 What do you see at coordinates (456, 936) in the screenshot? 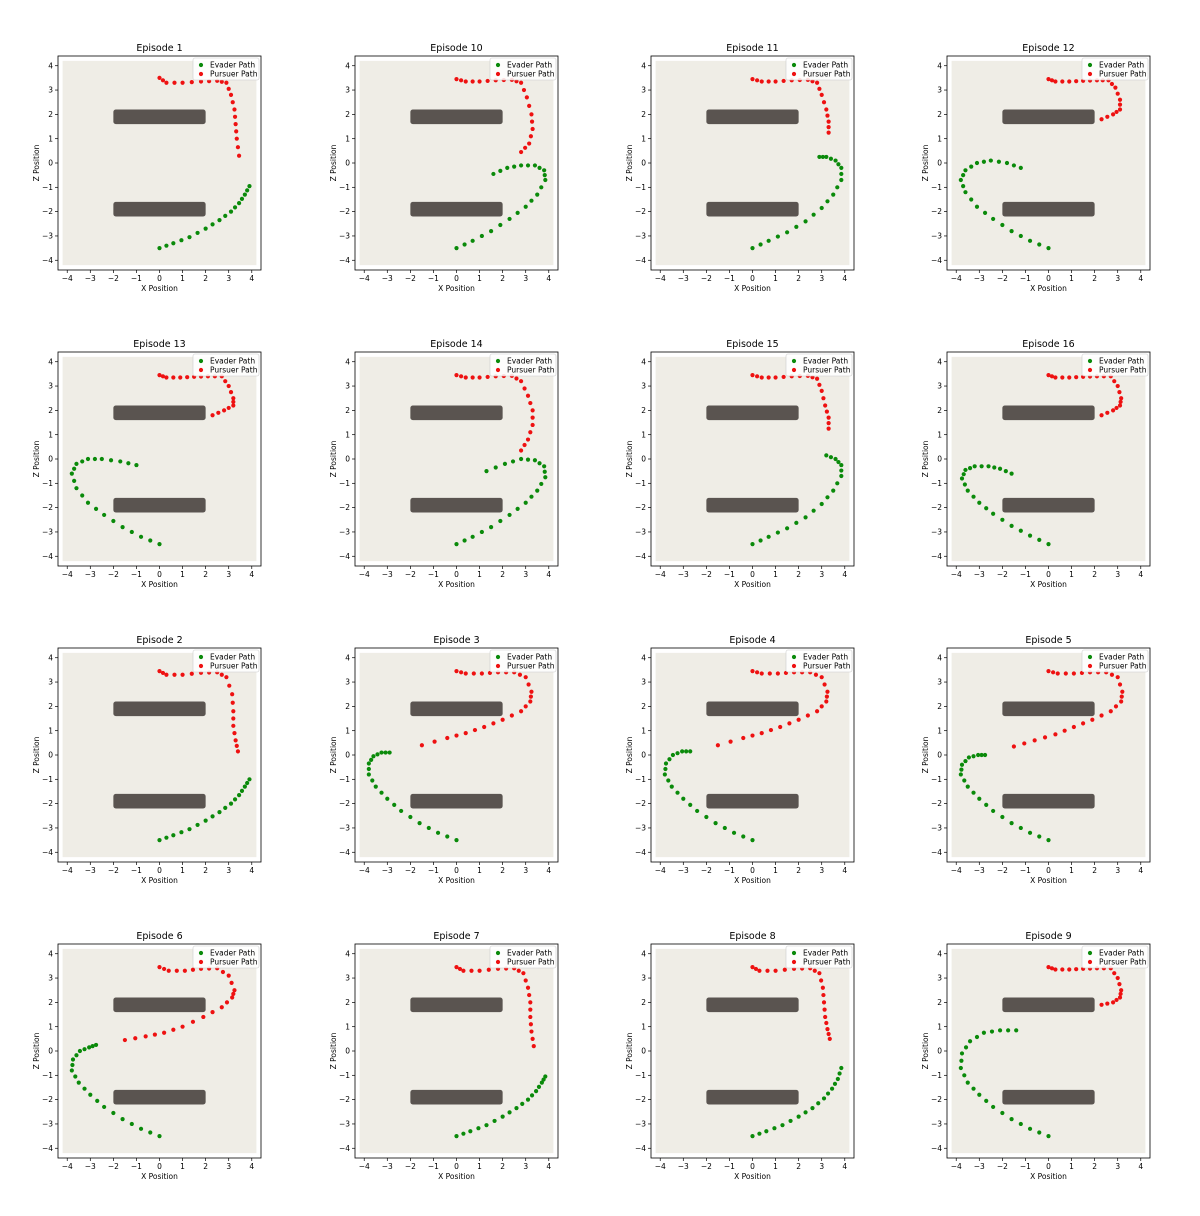
I see `chart-title: Episode 7` at bounding box center [456, 936].